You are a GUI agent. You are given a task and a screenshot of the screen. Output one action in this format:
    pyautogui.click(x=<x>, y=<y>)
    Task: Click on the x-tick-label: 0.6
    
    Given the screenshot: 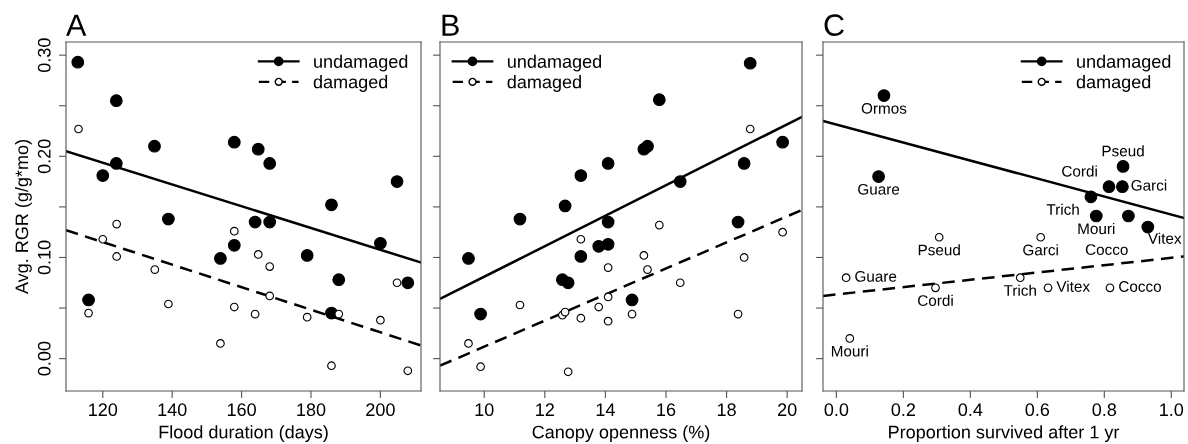 What is the action you would take?
    pyautogui.click(x=1037, y=410)
    